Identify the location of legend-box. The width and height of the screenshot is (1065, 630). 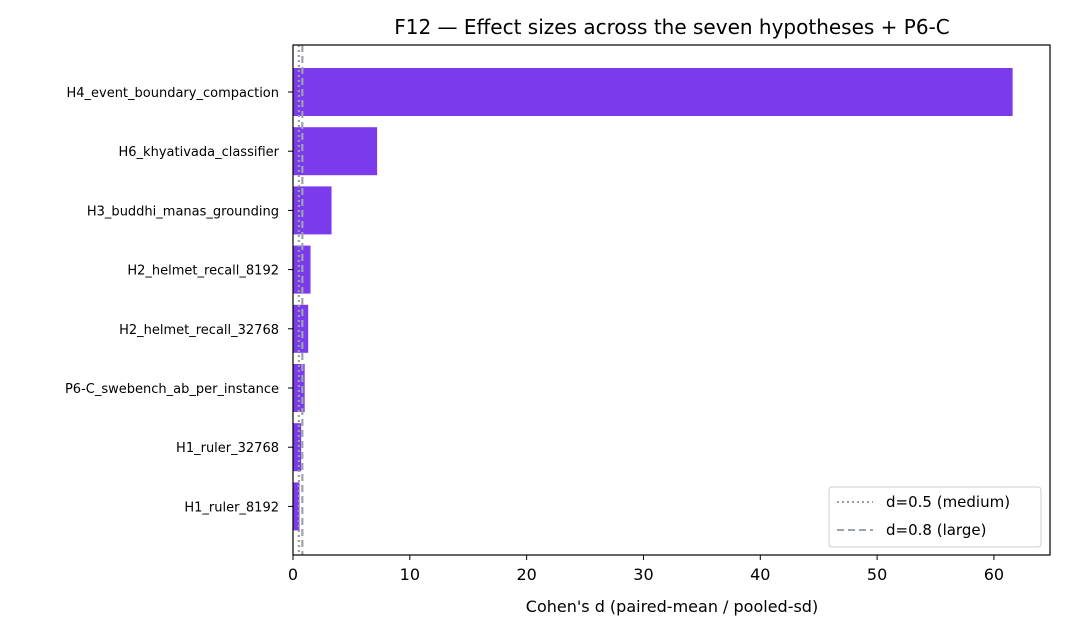
(935, 517).